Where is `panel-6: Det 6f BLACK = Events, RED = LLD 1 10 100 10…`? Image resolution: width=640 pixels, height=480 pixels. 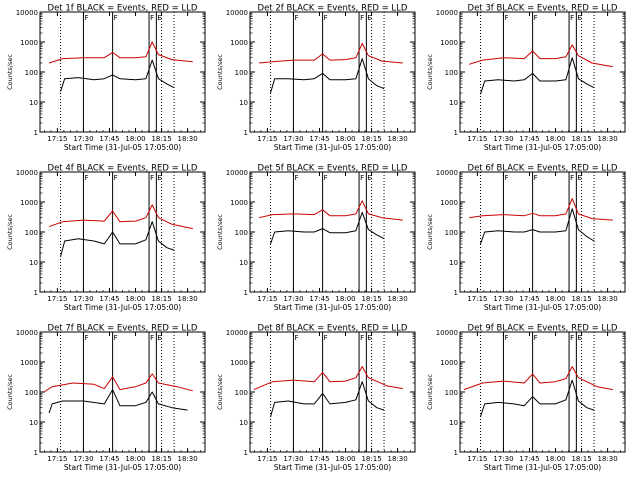
panel-6: Det 6f BLACK = Events, RED = LLD 1 10 100 10… is located at coordinates (526, 238).